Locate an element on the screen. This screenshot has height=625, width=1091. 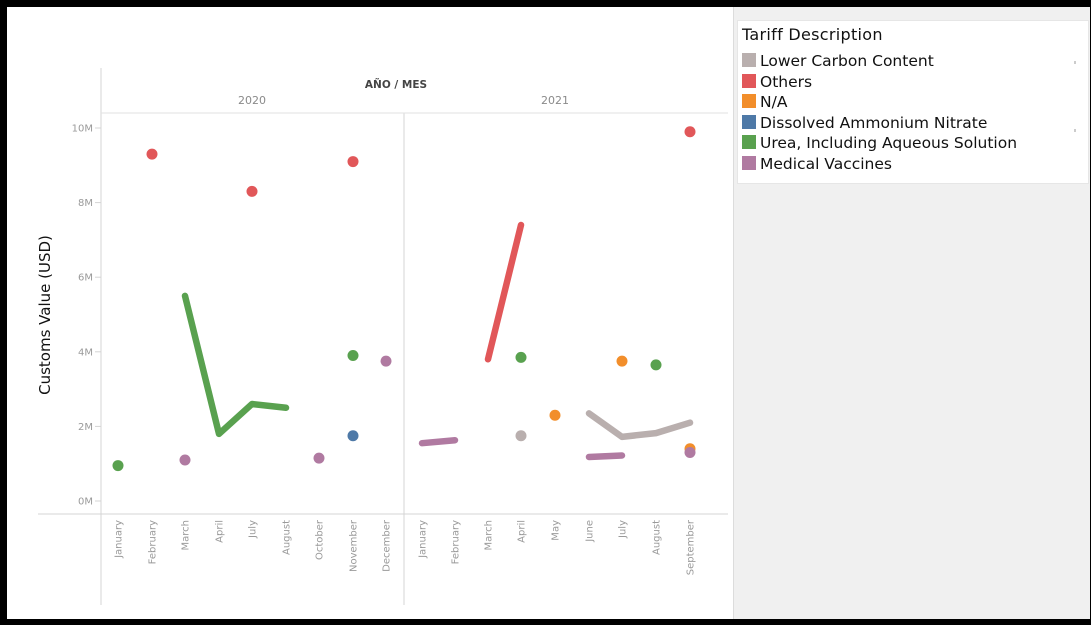
legend-item: Dissolved Ammonium Nitrate is located at coordinates (864, 123).